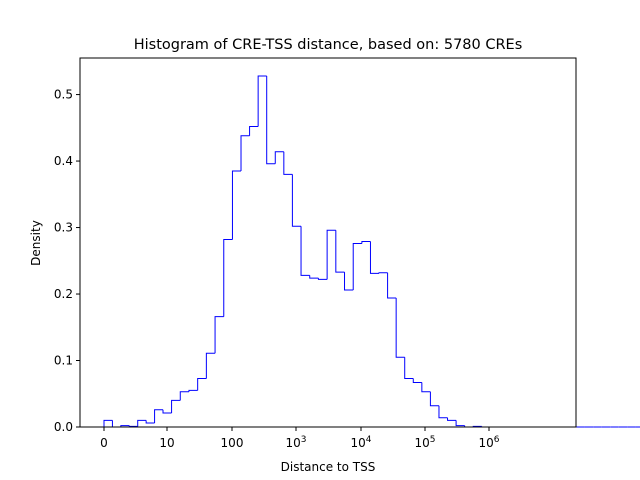  Describe the element at coordinates (63, 294) in the screenshot. I see `y-tick-label: 0.2` at that location.